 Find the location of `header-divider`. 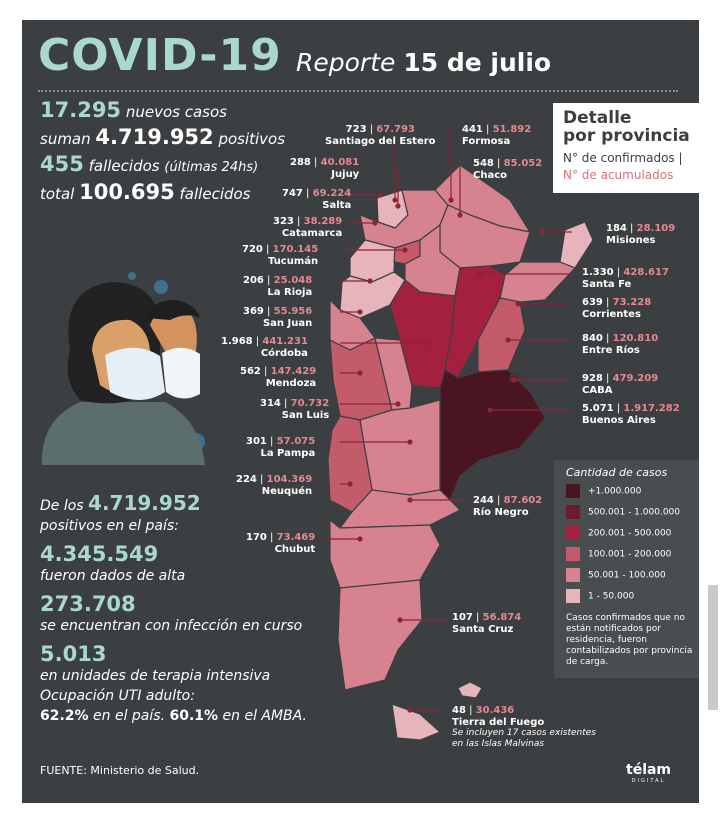

header-divider is located at coordinates (358, 91).